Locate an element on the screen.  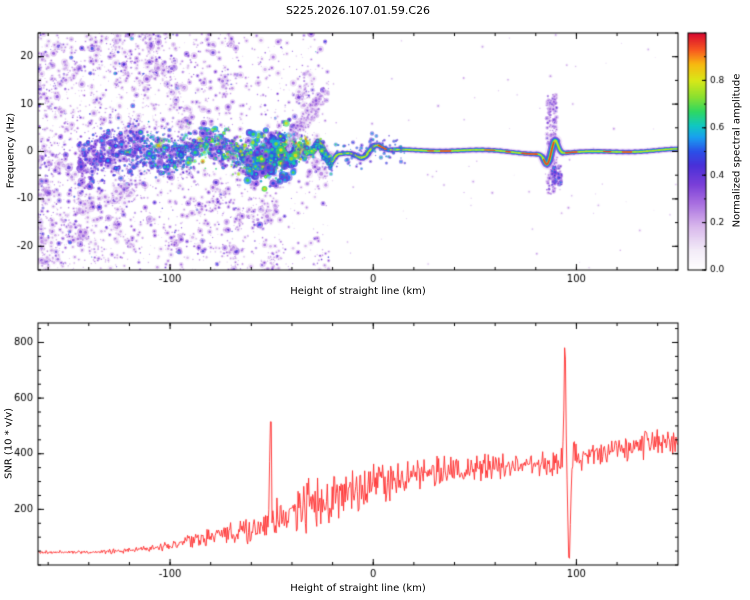
chart-title: S225.2026.107.01.59.C26 is located at coordinates (358, 10).